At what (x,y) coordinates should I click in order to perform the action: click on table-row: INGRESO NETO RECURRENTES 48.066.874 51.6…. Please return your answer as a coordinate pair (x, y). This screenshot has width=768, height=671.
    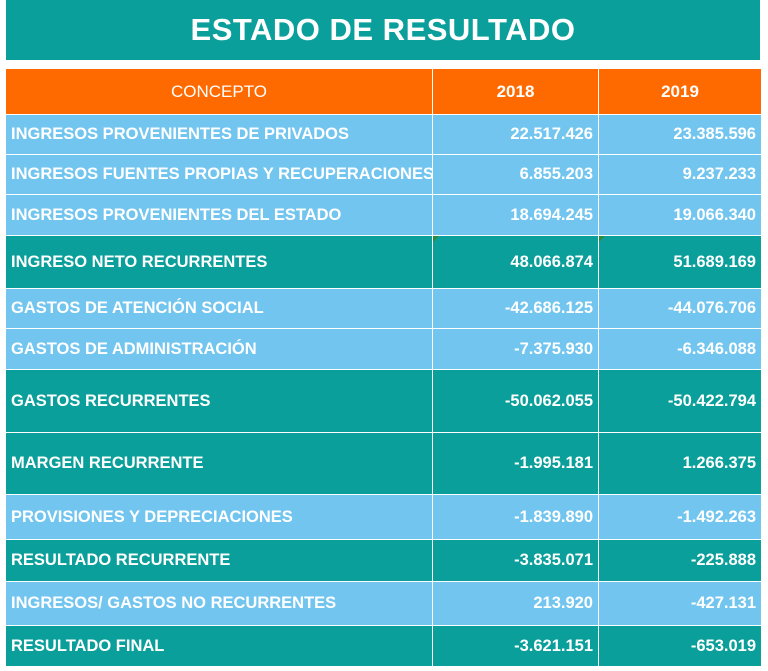
    Looking at the image, I should click on (383, 262).